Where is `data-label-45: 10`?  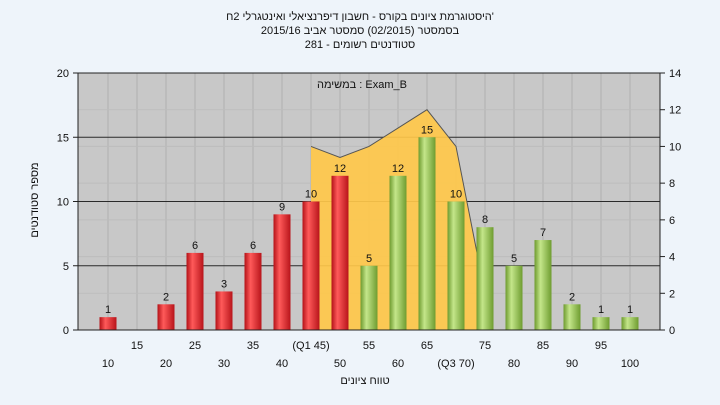
data-label-45: 10 is located at coordinates (311, 195).